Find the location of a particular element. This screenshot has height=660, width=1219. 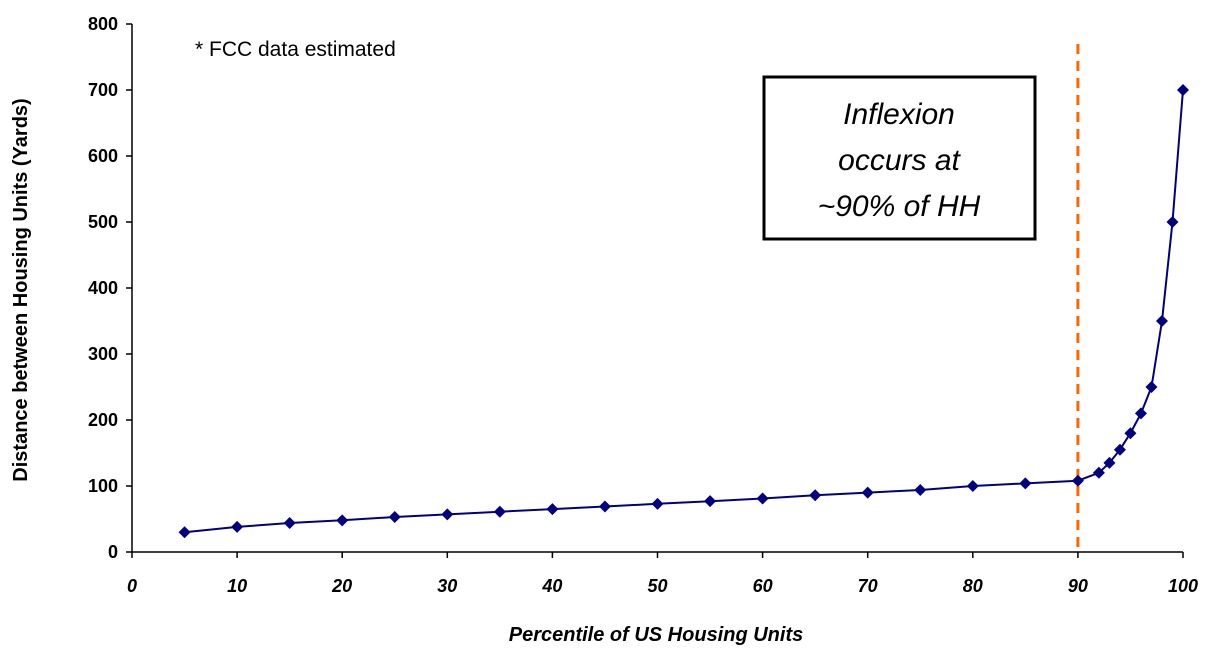

y-tick-label: 700 is located at coordinates (103, 90).